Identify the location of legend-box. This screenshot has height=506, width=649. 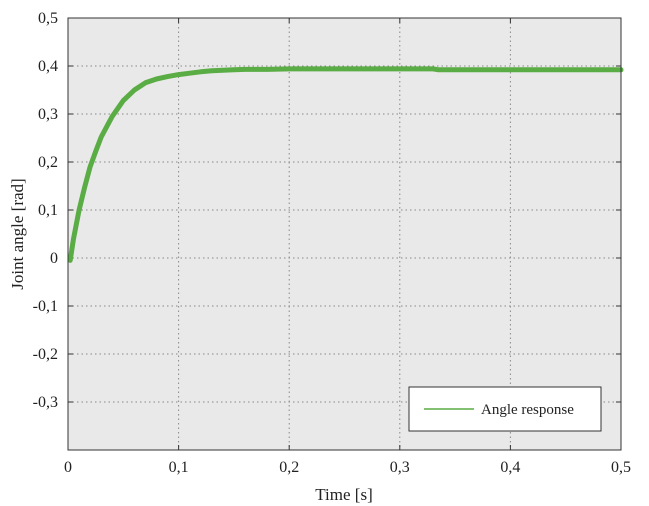
(505, 409).